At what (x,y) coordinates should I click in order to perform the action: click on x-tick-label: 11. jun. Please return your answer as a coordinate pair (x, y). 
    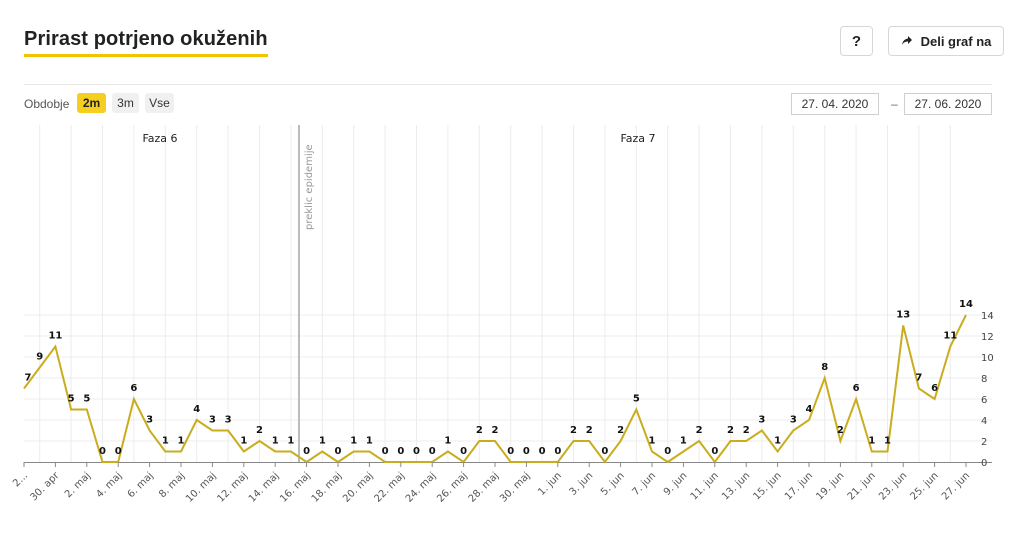
    Looking at the image, I should click on (705, 486).